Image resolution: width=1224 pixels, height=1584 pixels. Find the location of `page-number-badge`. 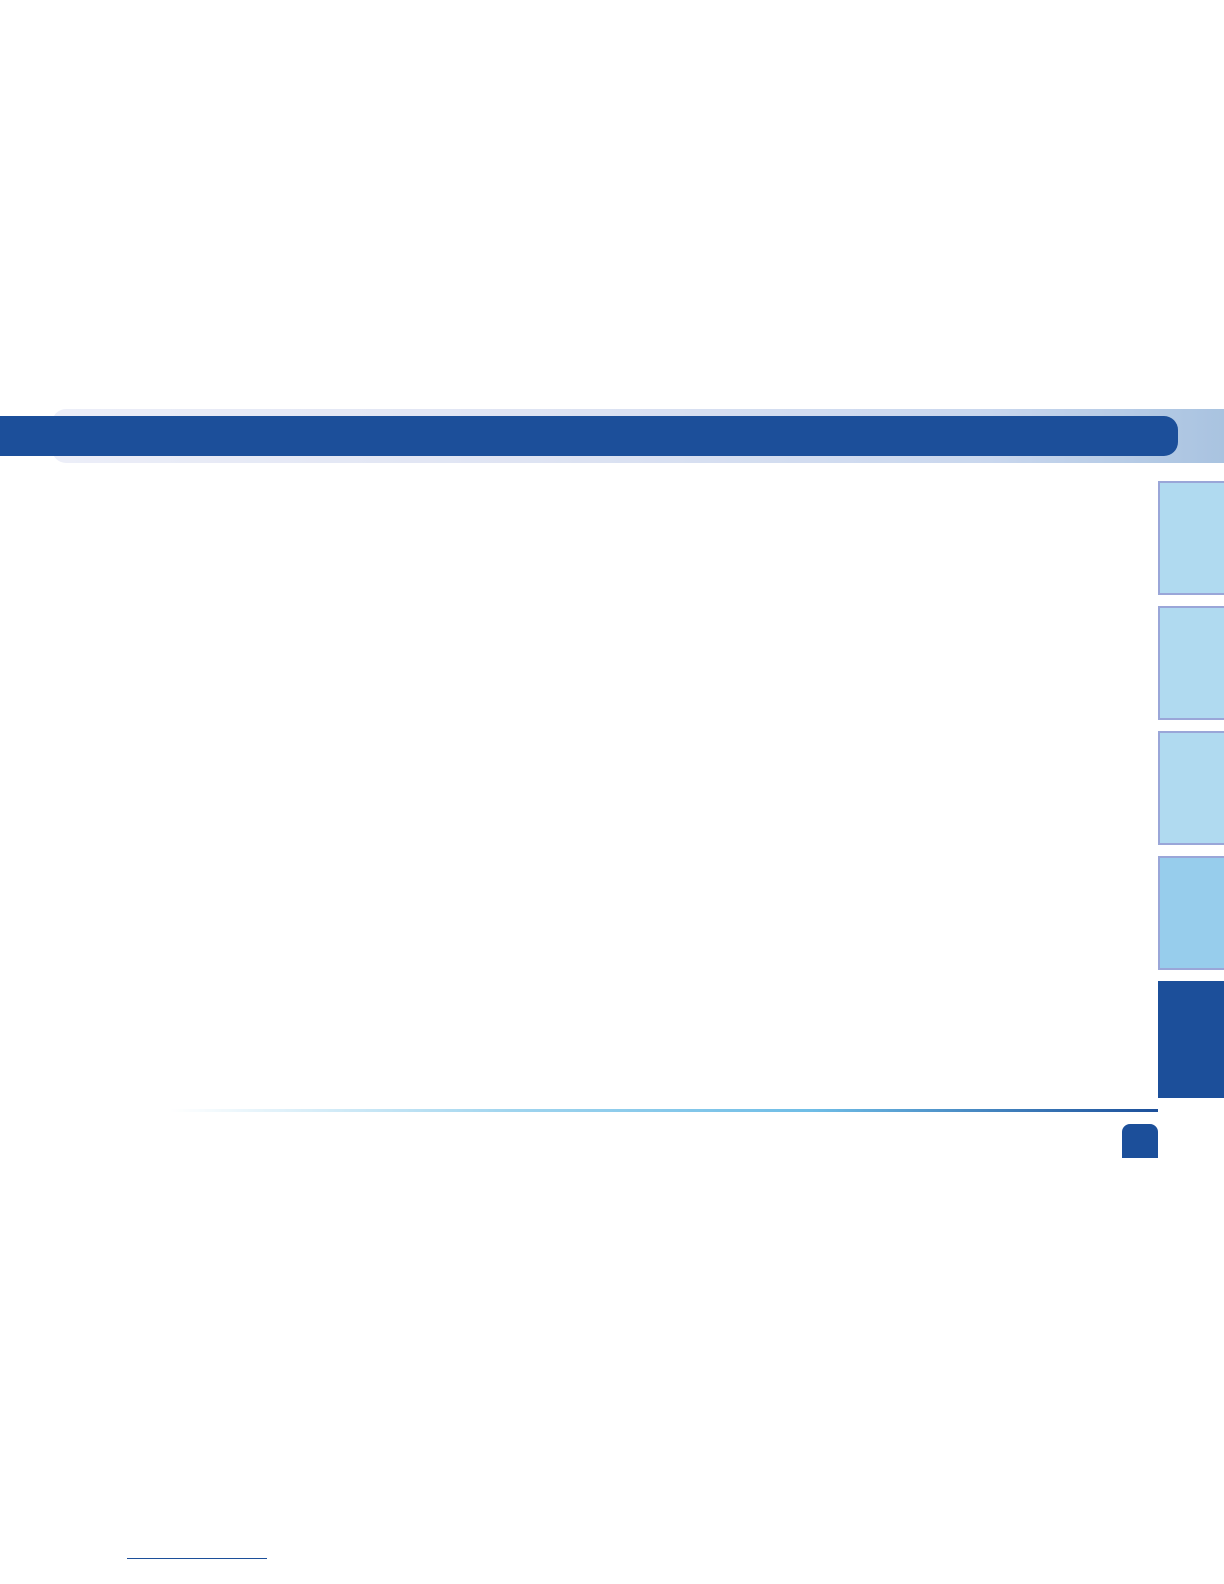

page-number-badge is located at coordinates (1140, 1141).